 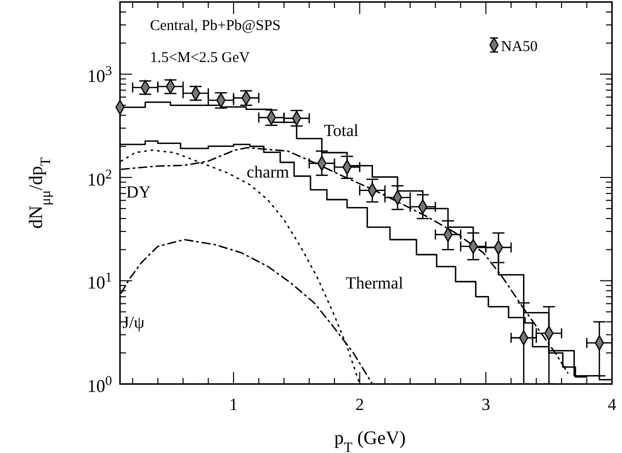 I want to click on series-label: DY, so click(x=138, y=192).